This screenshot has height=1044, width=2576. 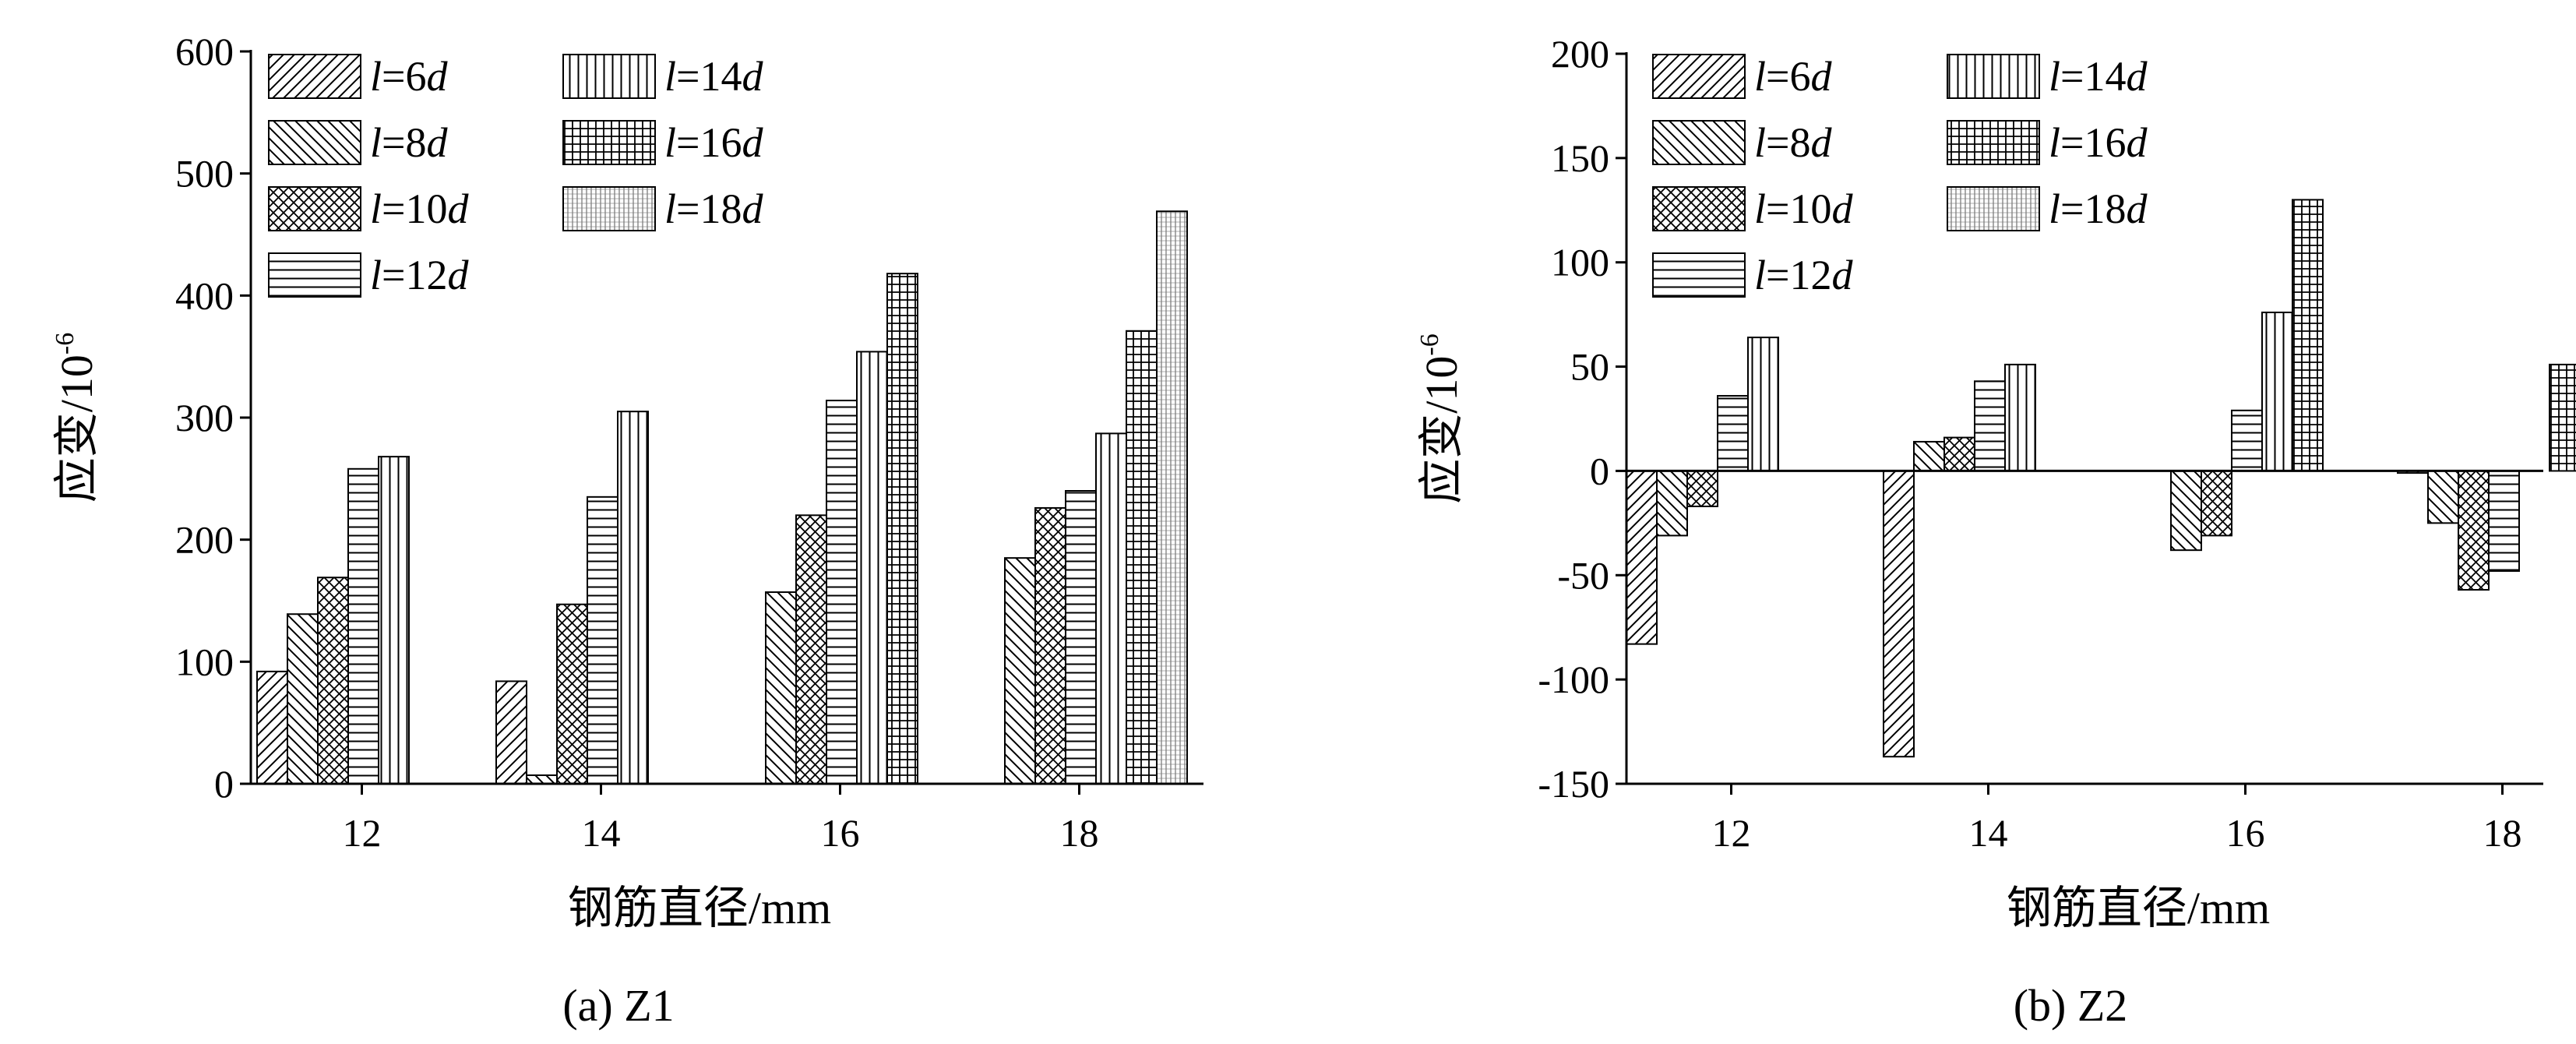 I want to click on y-axis-label: 应变/10-6, so click(x=1441, y=418).